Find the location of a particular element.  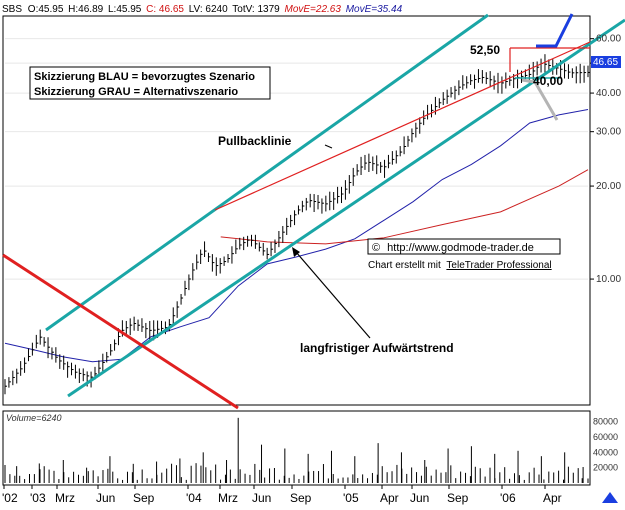

volume-panel-frame is located at coordinates (296, 448).